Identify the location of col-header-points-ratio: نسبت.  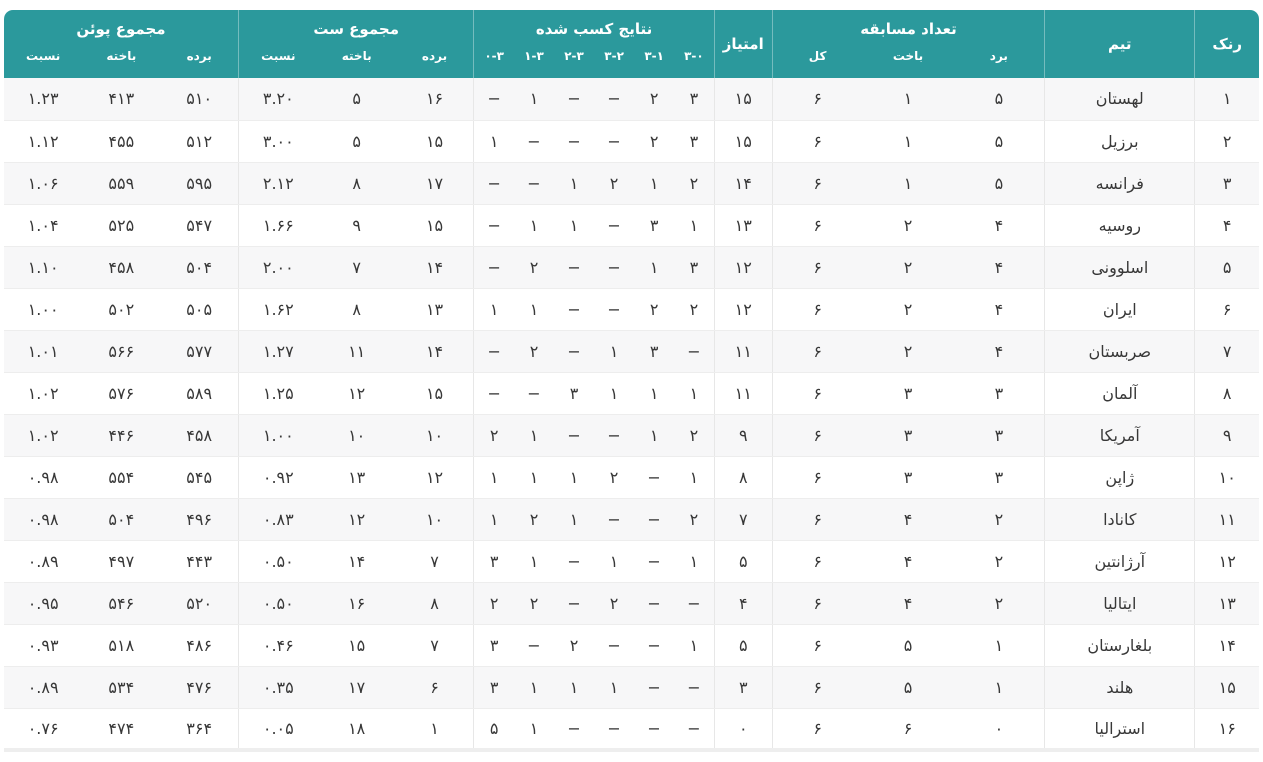
(43, 63).